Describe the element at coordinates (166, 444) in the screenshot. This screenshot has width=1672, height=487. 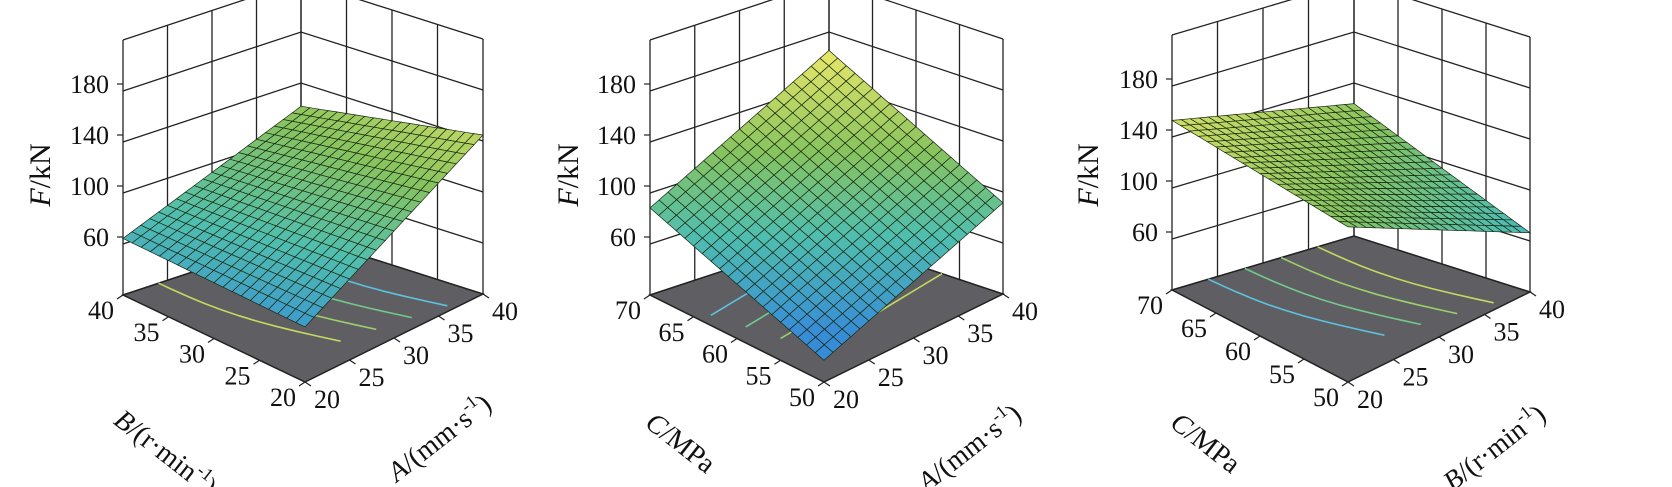
I see `left-axis-label: B/(r·min-1)` at that location.